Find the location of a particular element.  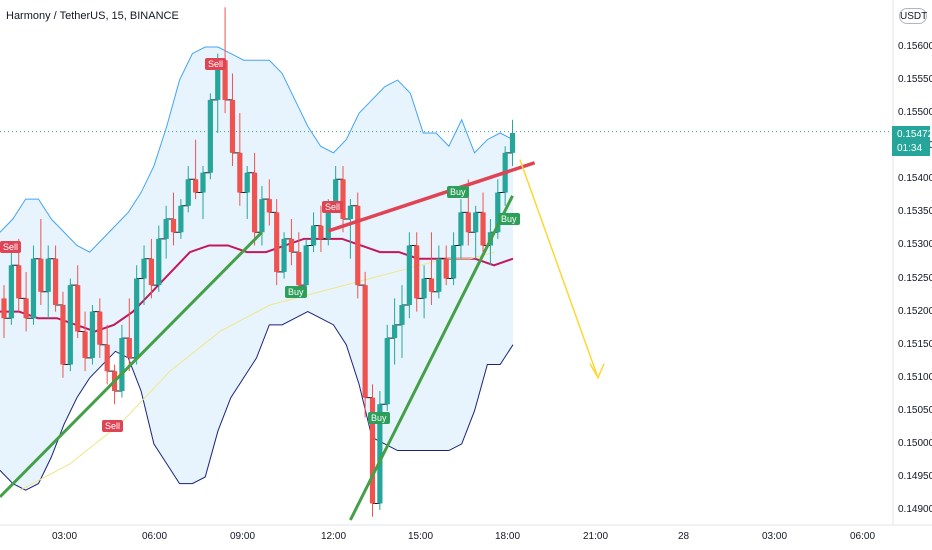

trendline-resistance is located at coordinates (431, 197).